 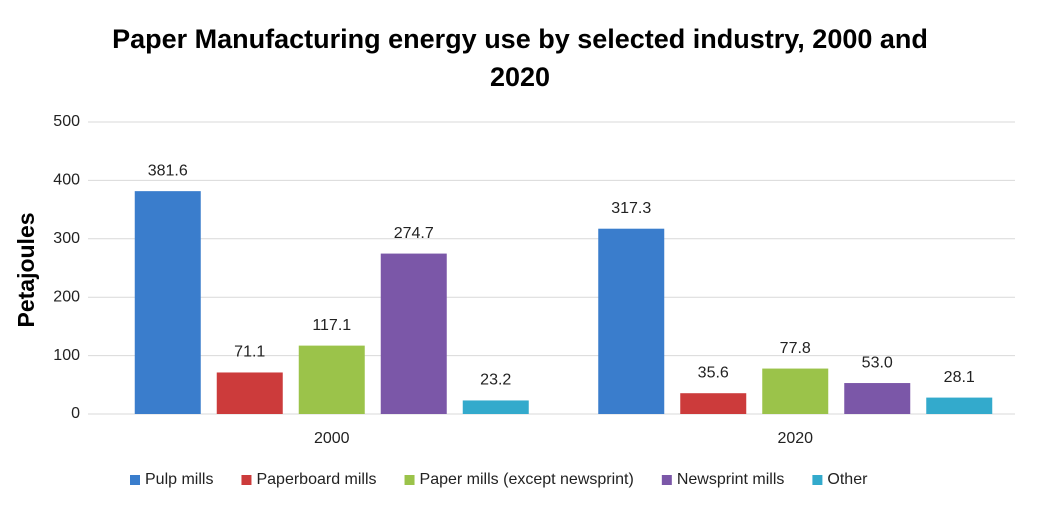 I want to click on data-label: 77.8, so click(x=795, y=348).